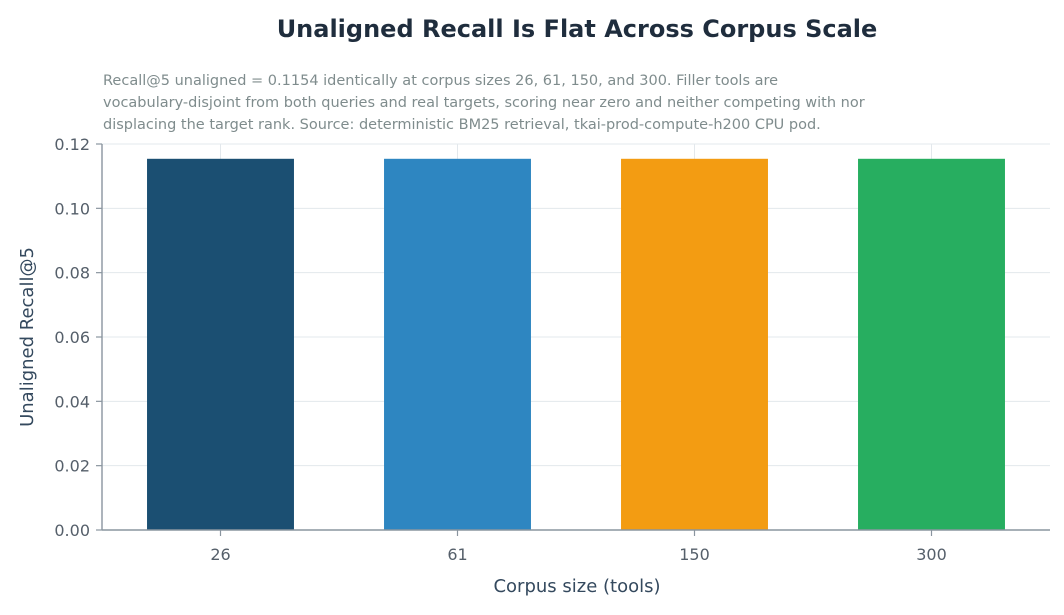  I want to click on x-tick-label: 150, so click(694, 554).